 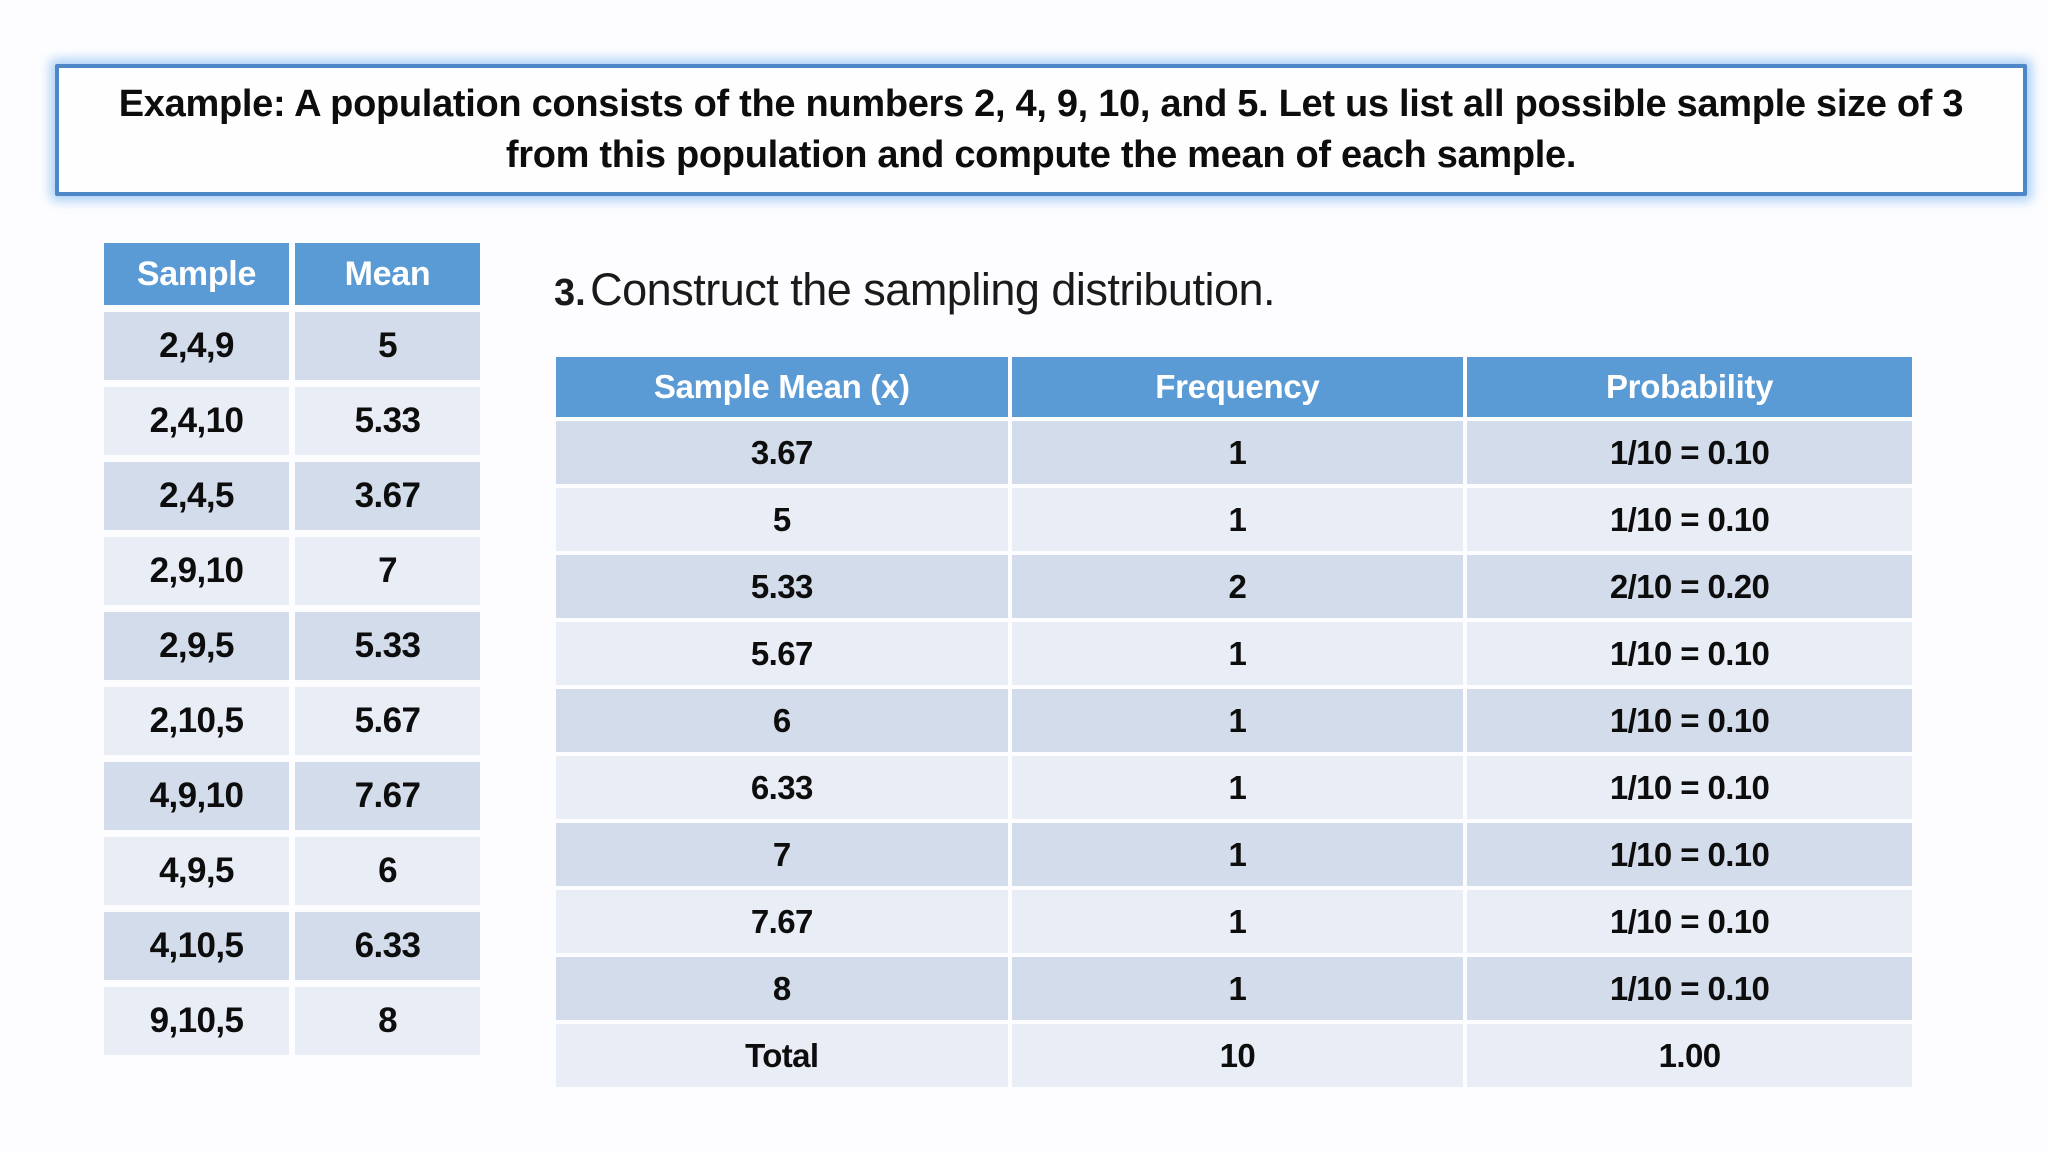 I want to click on table-row: 5.33 2 2/10 = 0.20, so click(x=1234, y=586).